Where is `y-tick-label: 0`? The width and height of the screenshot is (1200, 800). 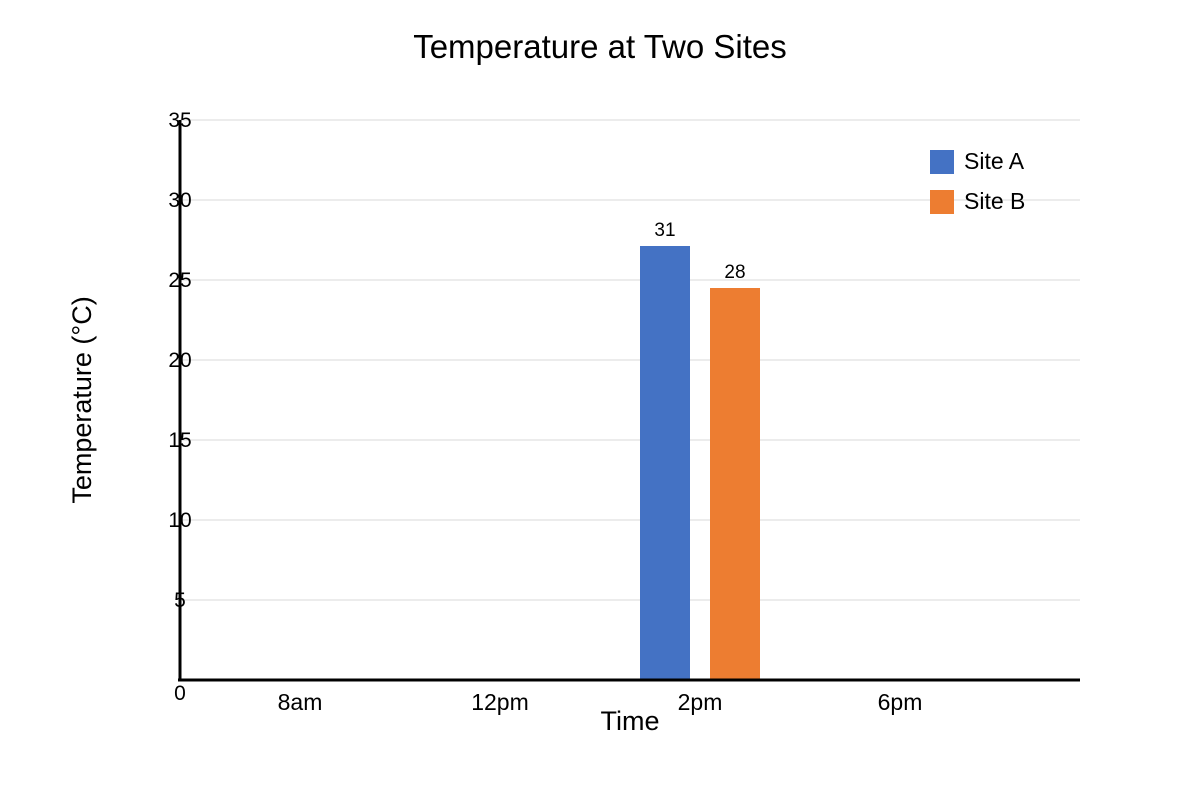
y-tick-label: 0 is located at coordinates (180, 693).